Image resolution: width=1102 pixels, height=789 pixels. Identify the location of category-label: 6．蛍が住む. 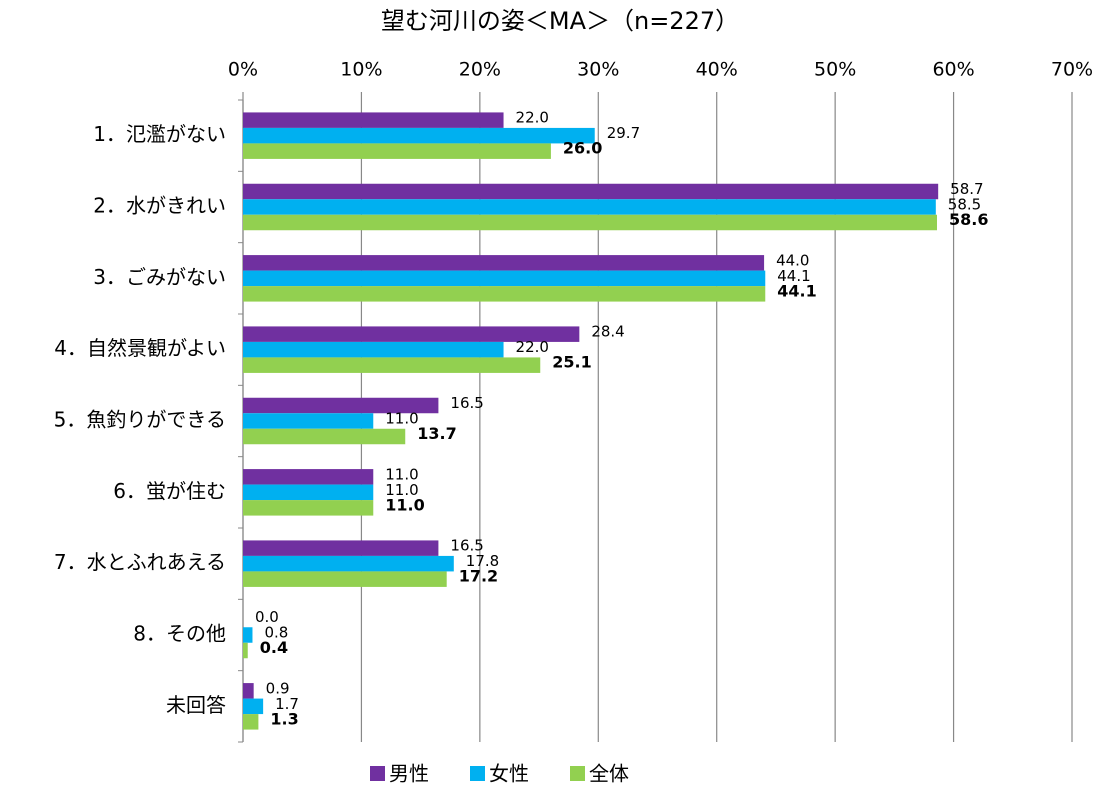
(169, 491).